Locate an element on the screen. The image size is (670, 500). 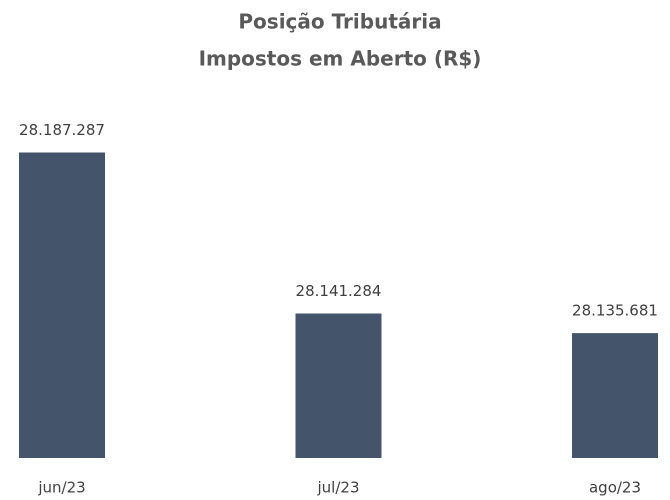
data-label: 28.141.284 is located at coordinates (339, 291).